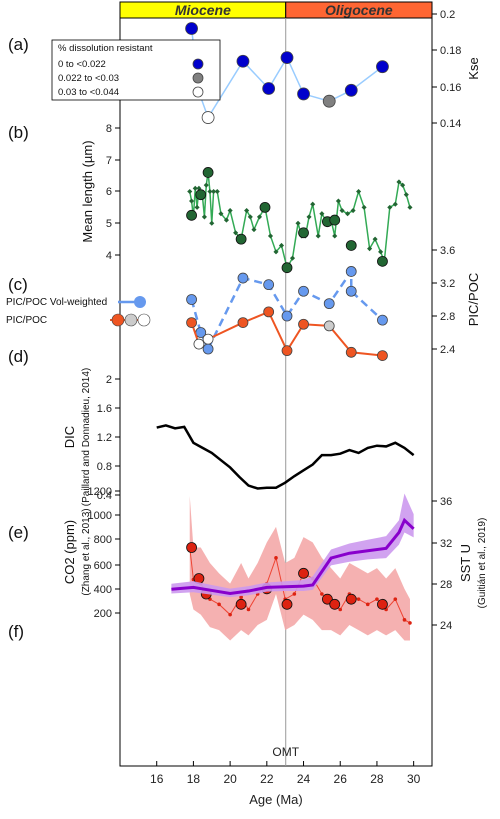  What do you see at coordinates (450, 88) in the screenshot?
I see `y-tick-label: 0.16` at bounding box center [450, 88].